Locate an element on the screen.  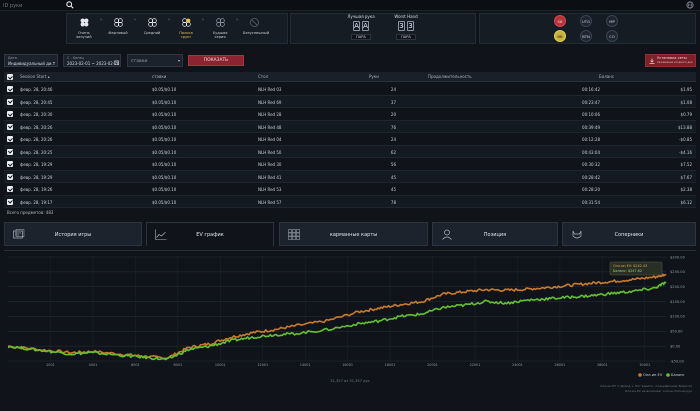
worst-hand-card: 3 is located at coordinates (410, 26).